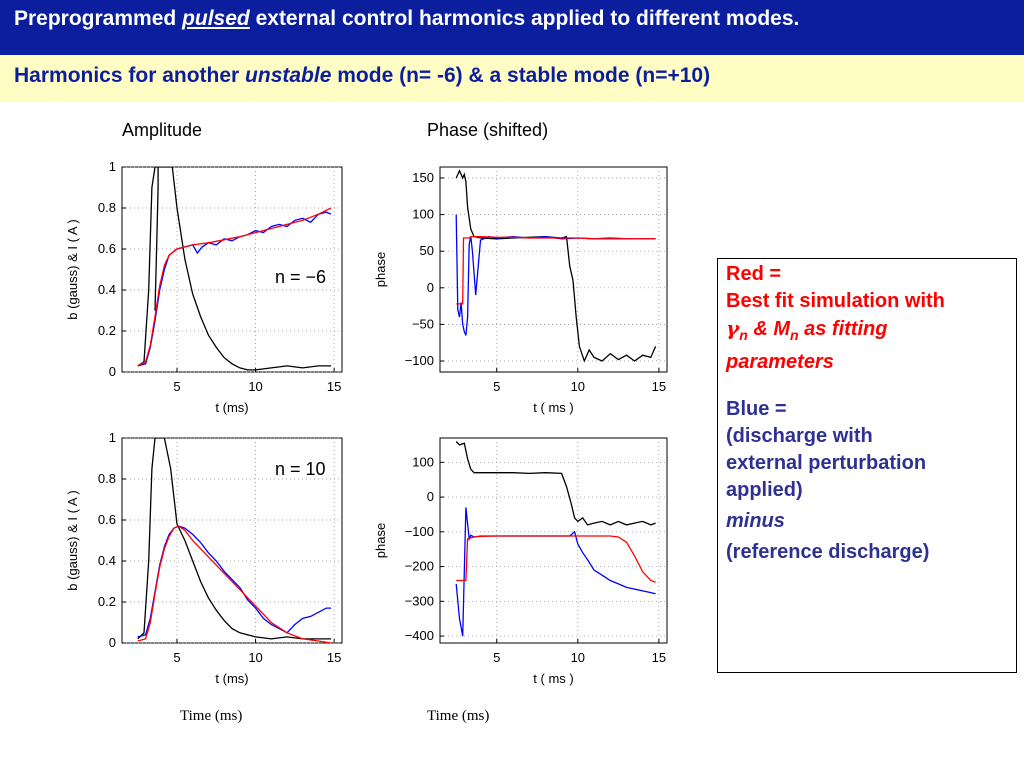 This screenshot has width=1024, height=768. Describe the element at coordinates (211, 716) in the screenshot. I see `time-label-left: Time (ms)` at that location.